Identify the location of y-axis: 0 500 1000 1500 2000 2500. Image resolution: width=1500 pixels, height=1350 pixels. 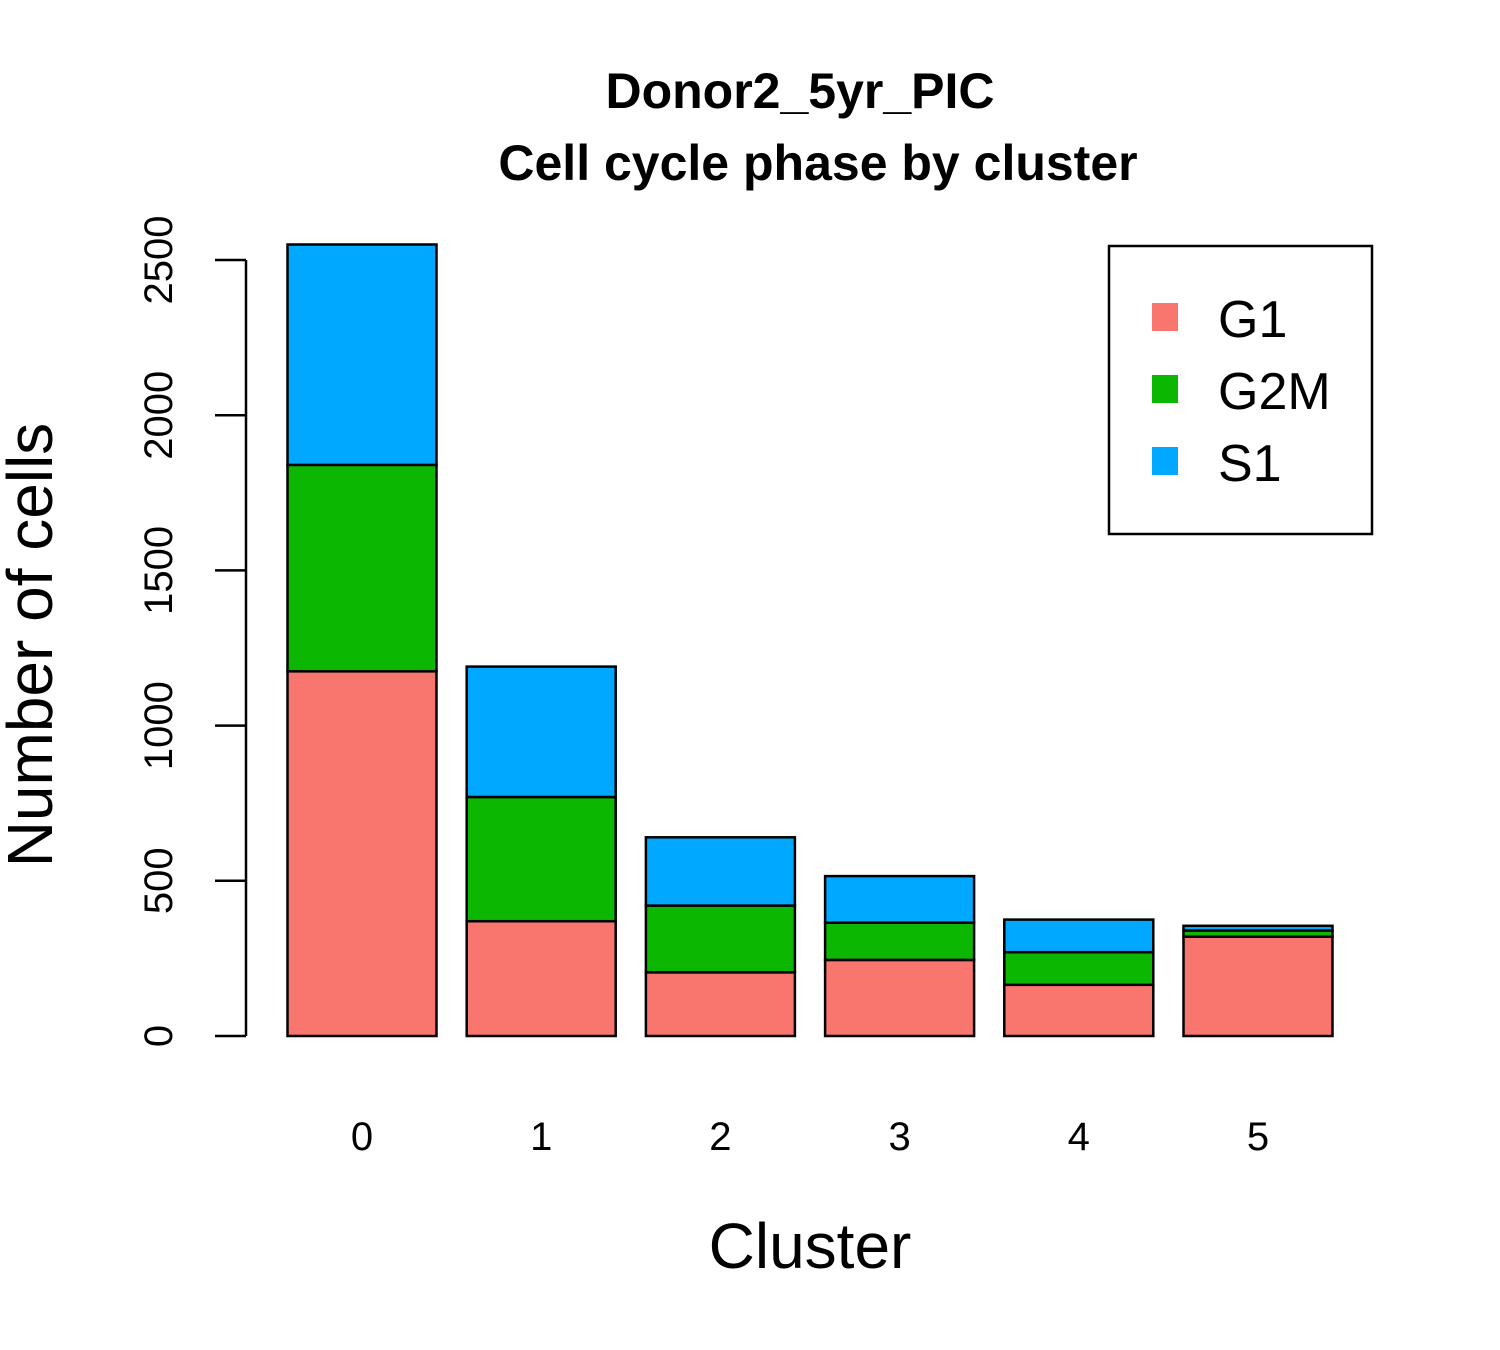
(192, 631).